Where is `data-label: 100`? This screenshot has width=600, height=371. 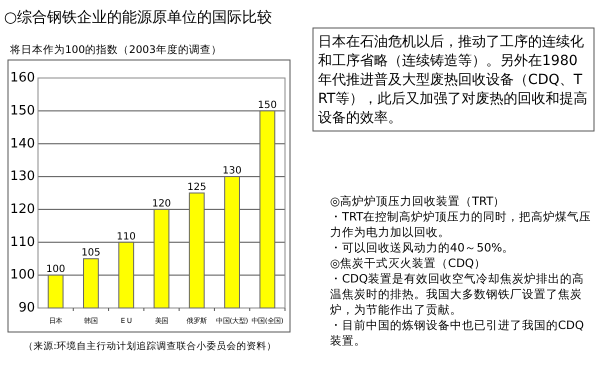 data-label: 100 is located at coordinates (56, 270).